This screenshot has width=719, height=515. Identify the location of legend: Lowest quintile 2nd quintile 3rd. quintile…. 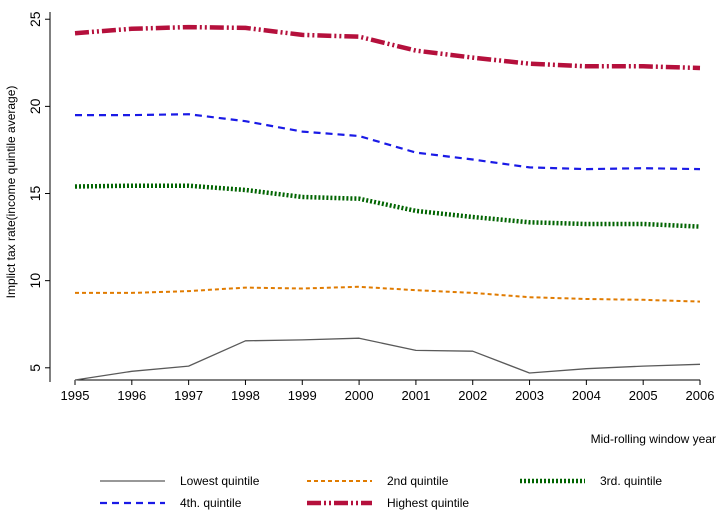
(381, 492).